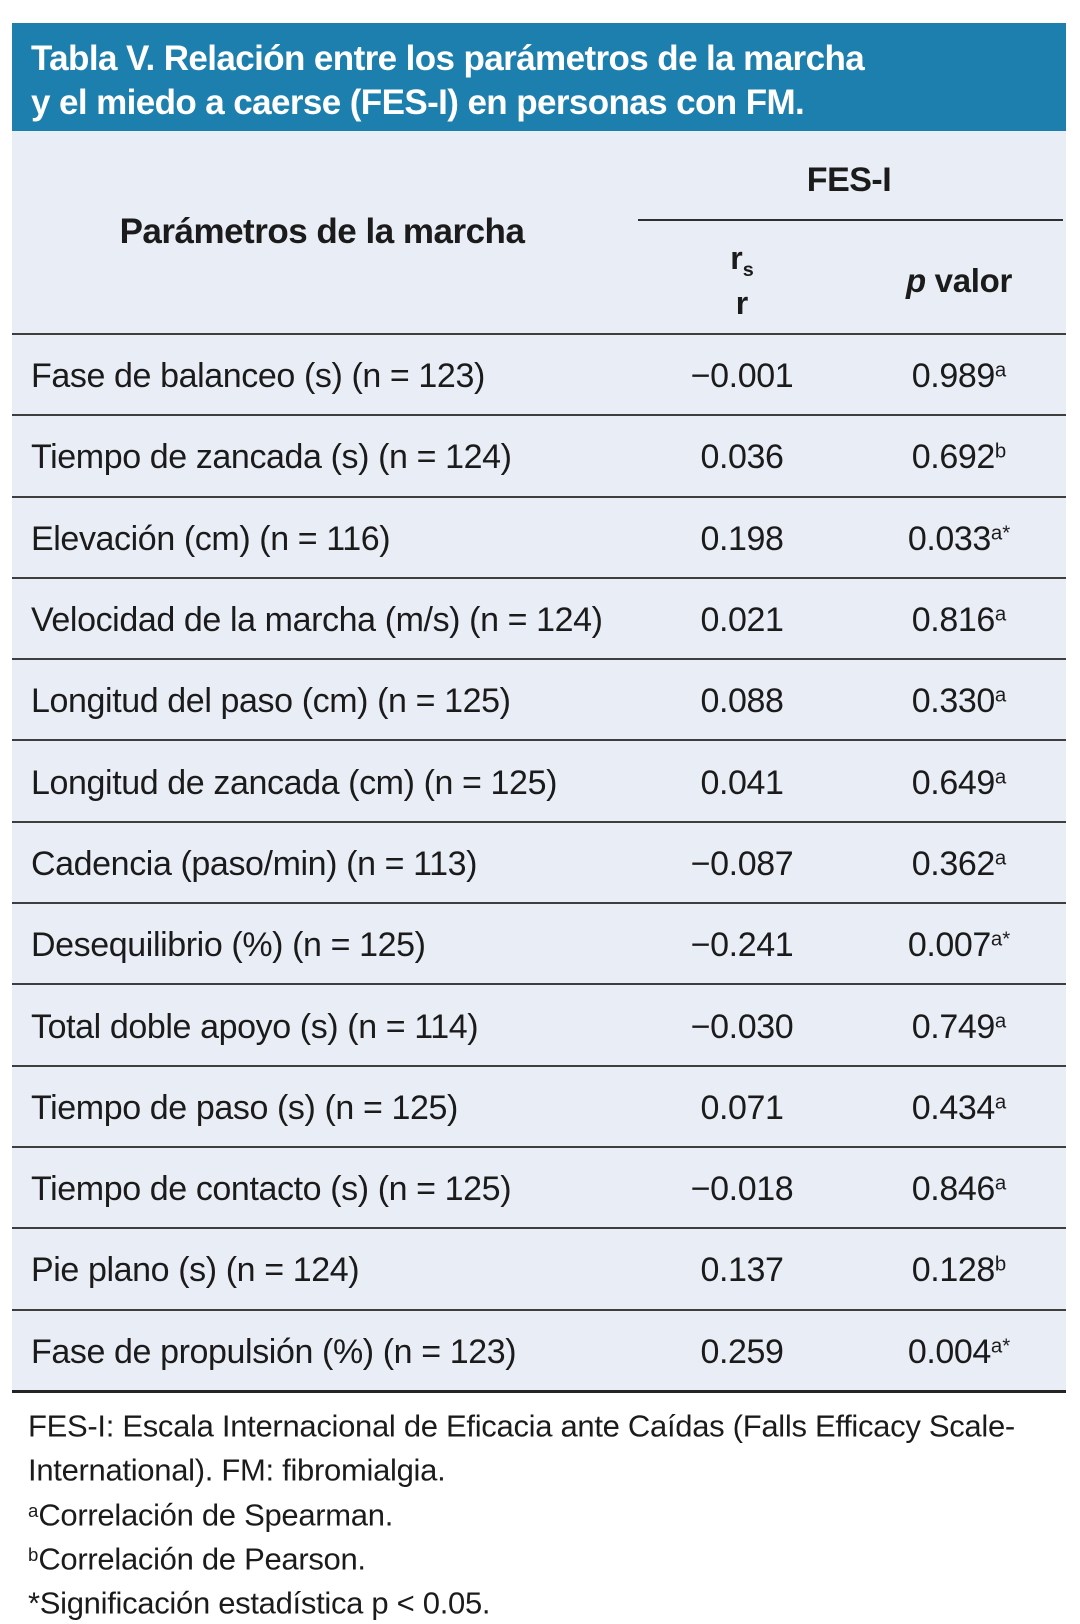  I want to click on r-value-cell: 0.198, so click(742, 538).